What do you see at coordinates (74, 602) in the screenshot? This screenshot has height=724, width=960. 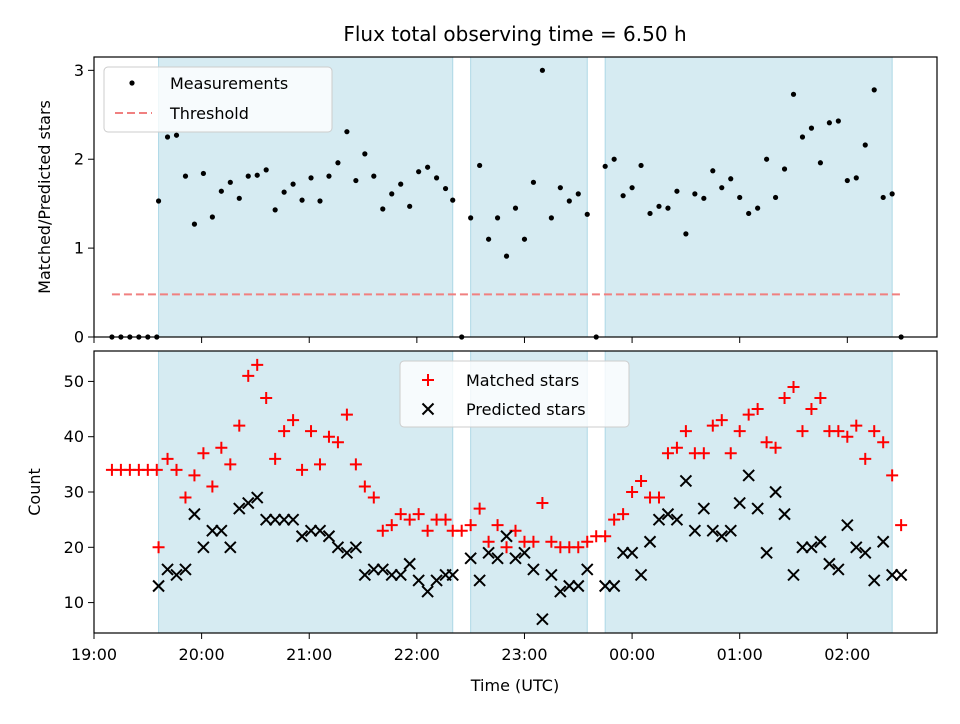 I see `y-tick-label: 10` at bounding box center [74, 602].